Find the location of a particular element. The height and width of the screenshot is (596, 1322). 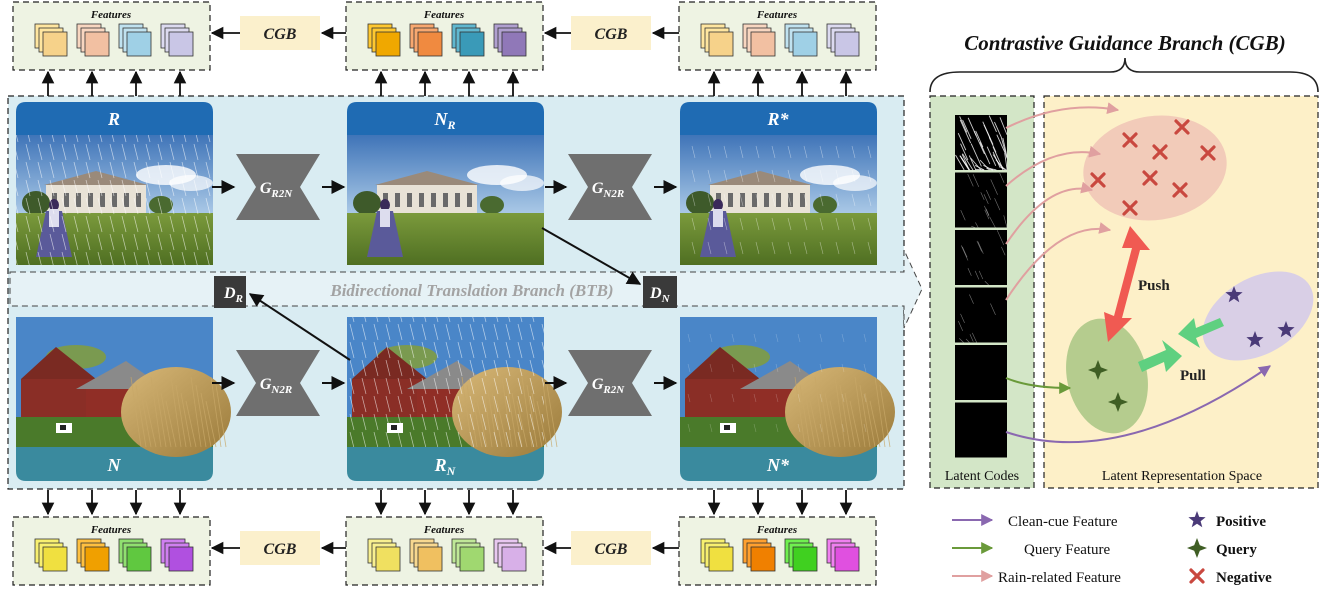

card-title: NR is located at coordinates (444, 120).